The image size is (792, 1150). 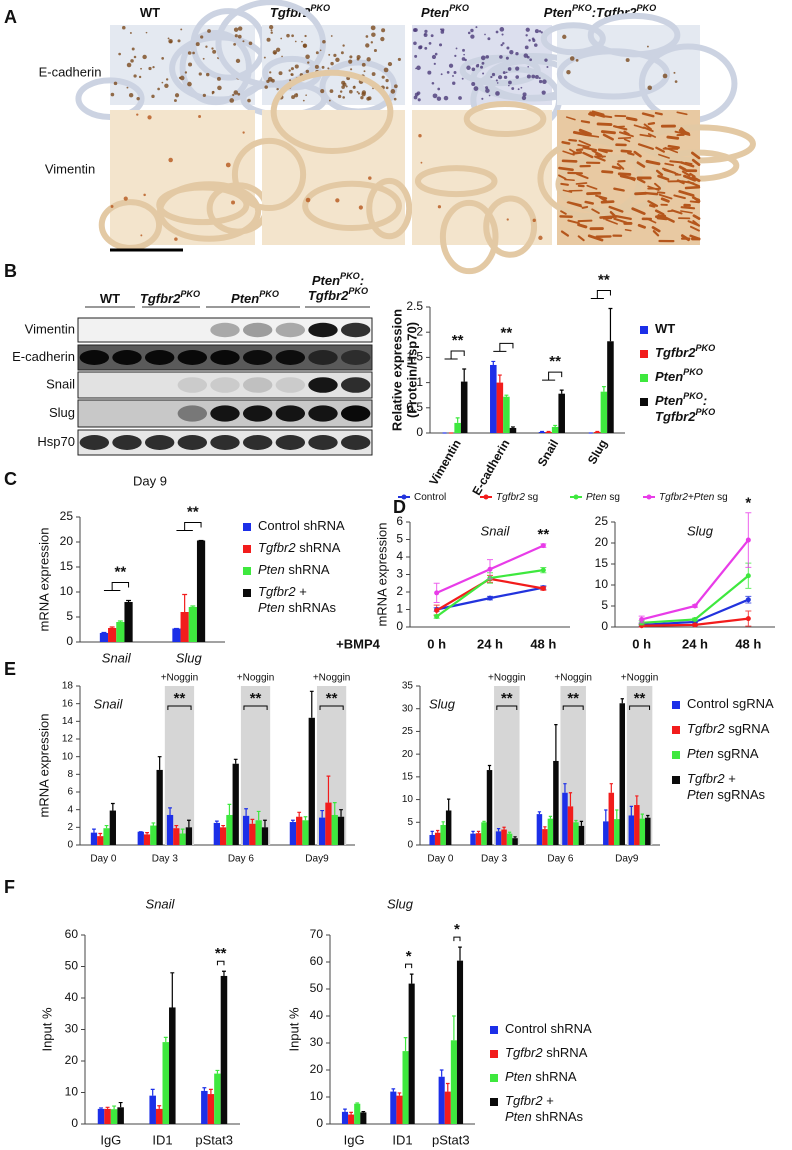 What do you see at coordinates (573, 678) in the screenshot?
I see `shade-label: +Noggin` at bounding box center [573, 678].